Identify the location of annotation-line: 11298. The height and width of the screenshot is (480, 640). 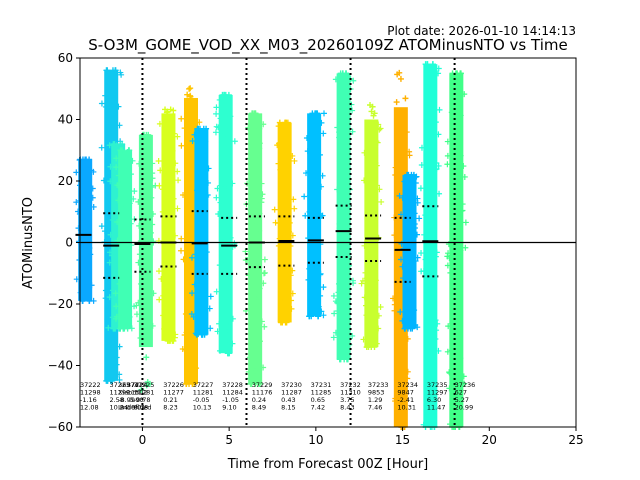
(90, 393).